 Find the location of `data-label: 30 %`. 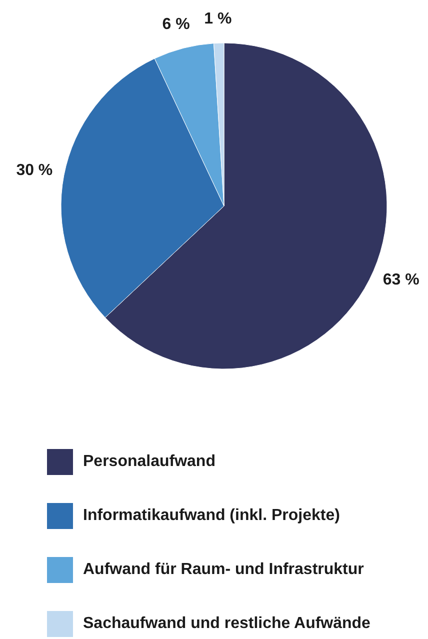

data-label: 30 % is located at coordinates (34, 171).